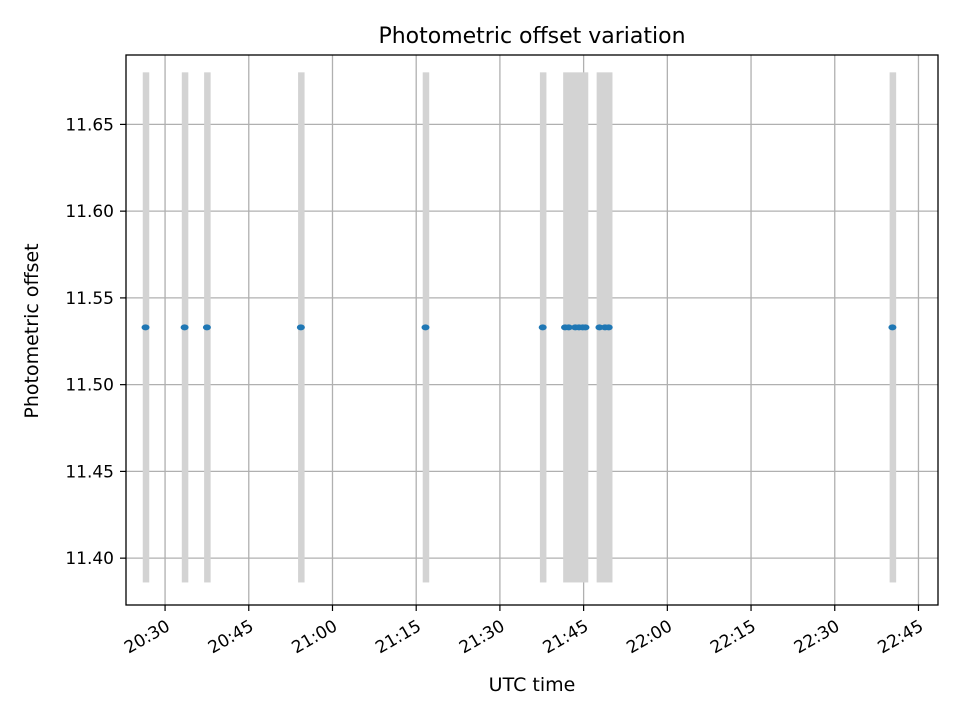 The image size is (960, 720). What do you see at coordinates (566, 637) in the screenshot?
I see `x-tick-label: 21:45` at bounding box center [566, 637].